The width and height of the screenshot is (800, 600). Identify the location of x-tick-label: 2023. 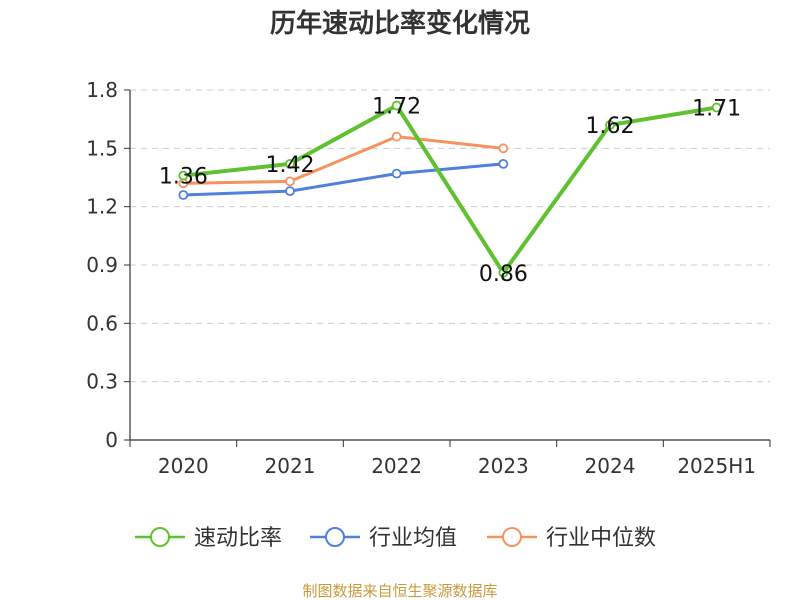
(503, 466).